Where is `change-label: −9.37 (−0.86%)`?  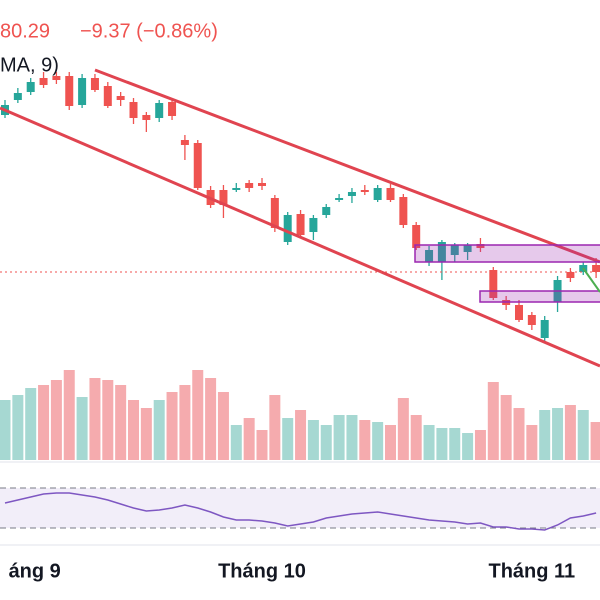
change-label: −9.37 (−0.86%) is located at coordinates (149, 31).